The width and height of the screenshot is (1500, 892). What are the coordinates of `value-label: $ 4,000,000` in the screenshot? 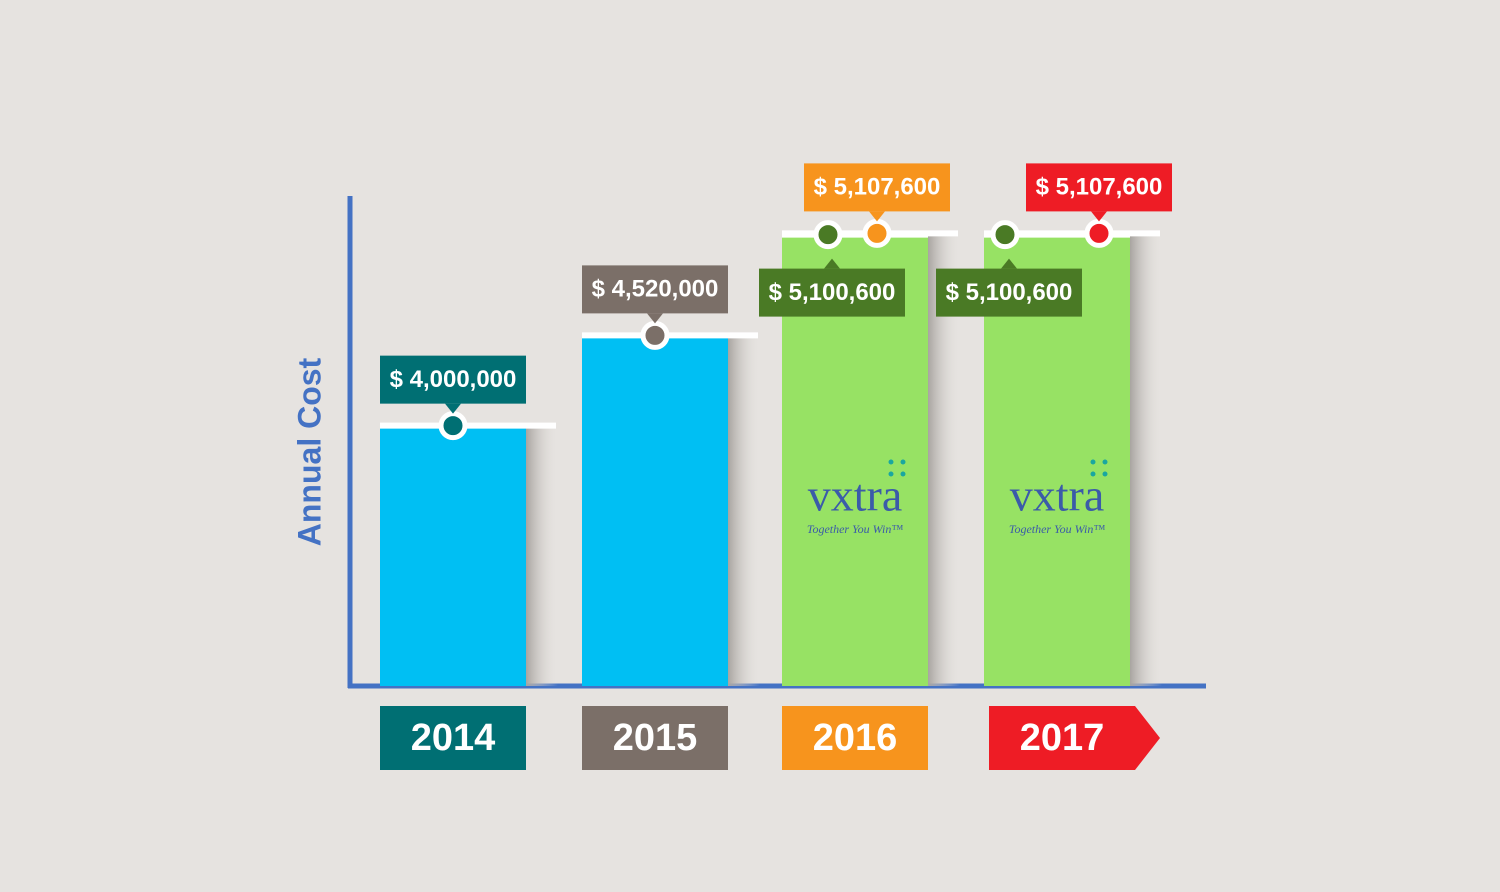 It's located at (453, 379).